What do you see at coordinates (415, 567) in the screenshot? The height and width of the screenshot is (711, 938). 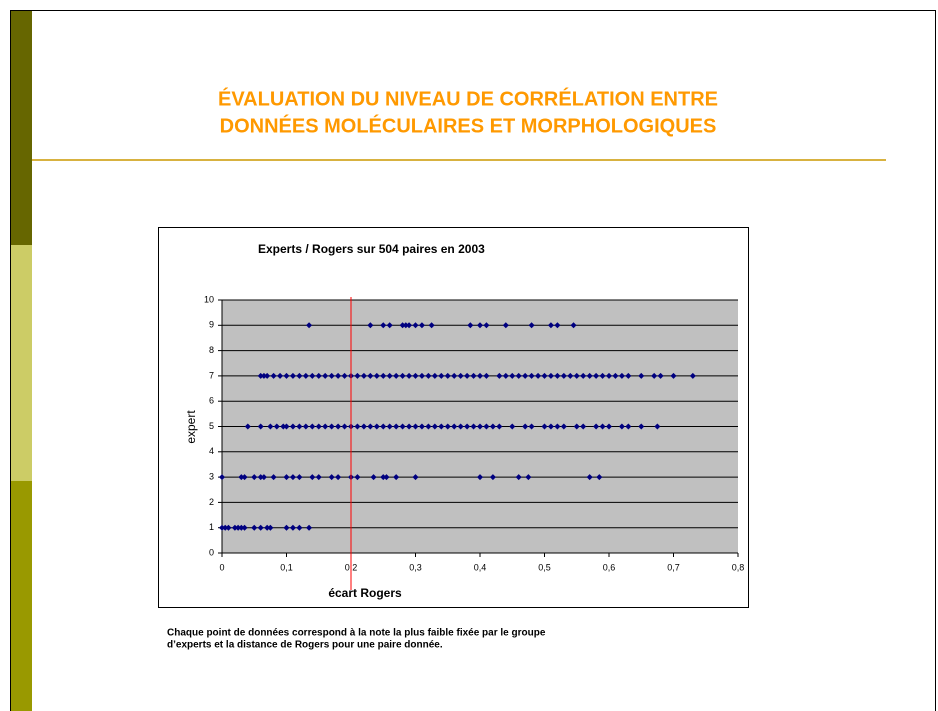 I see `x-tick-label: 0,3` at bounding box center [415, 567].